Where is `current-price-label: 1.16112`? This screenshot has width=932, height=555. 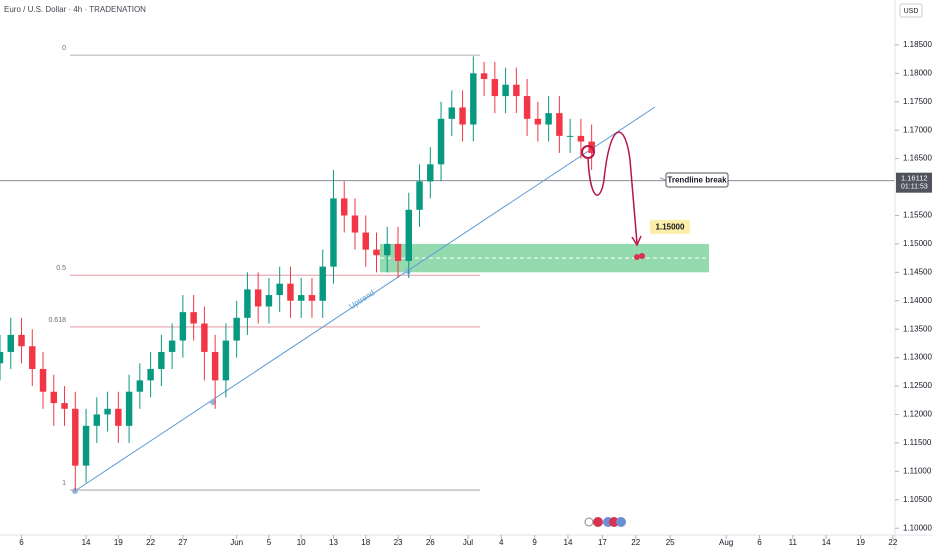
current-price-label: 1.16112 is located at coordinates (914, 178).